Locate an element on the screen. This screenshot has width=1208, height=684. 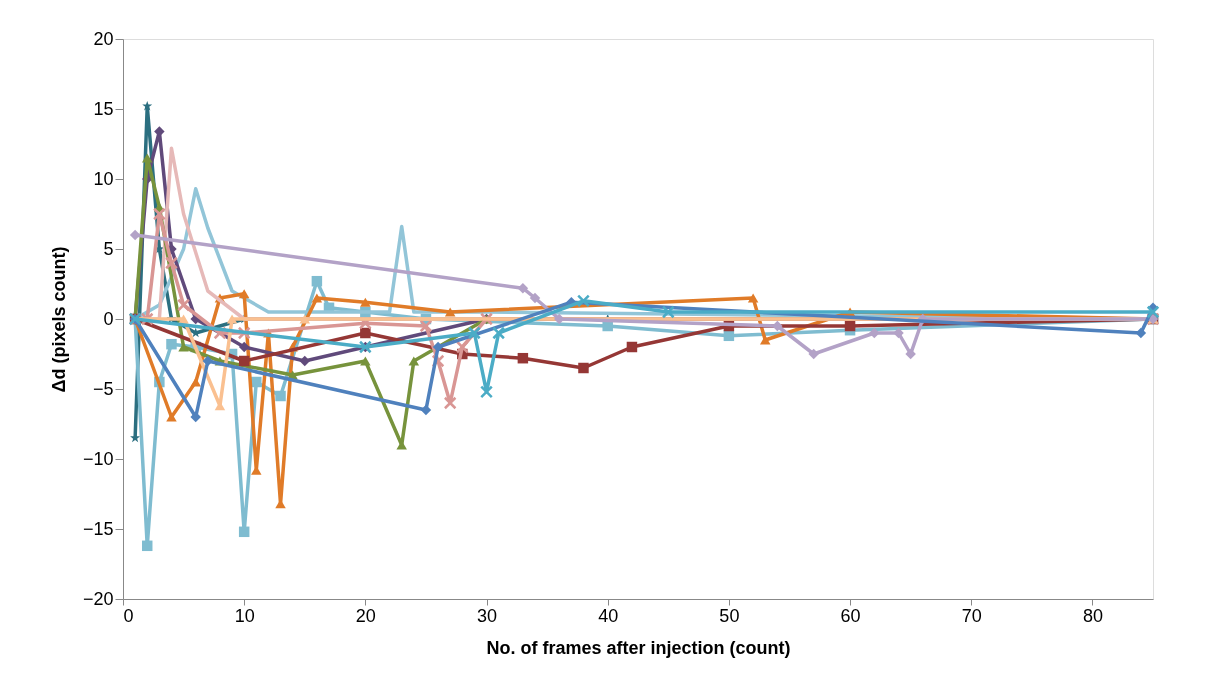
y-tick-label: 15 is located at coordinates (103, 108).